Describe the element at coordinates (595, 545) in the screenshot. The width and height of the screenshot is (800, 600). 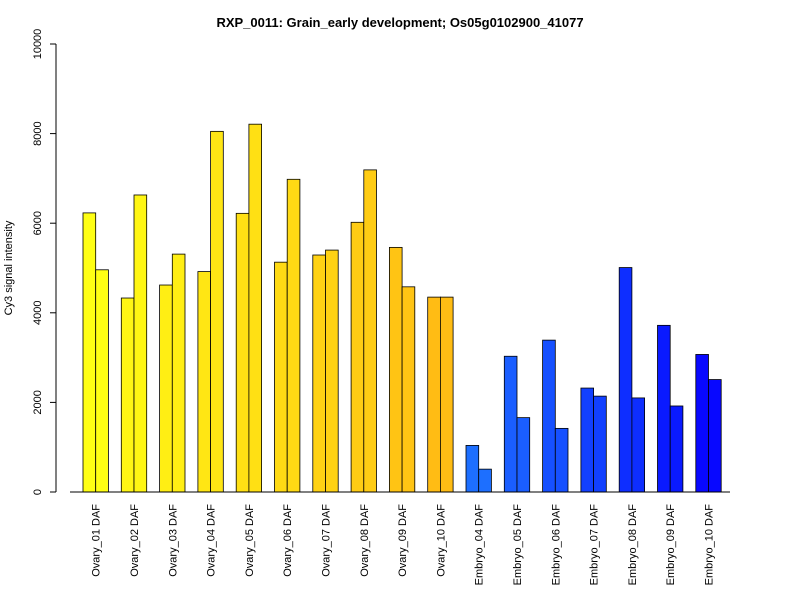
I see `x-tick-label: Embryo_07 DAF` at that location.